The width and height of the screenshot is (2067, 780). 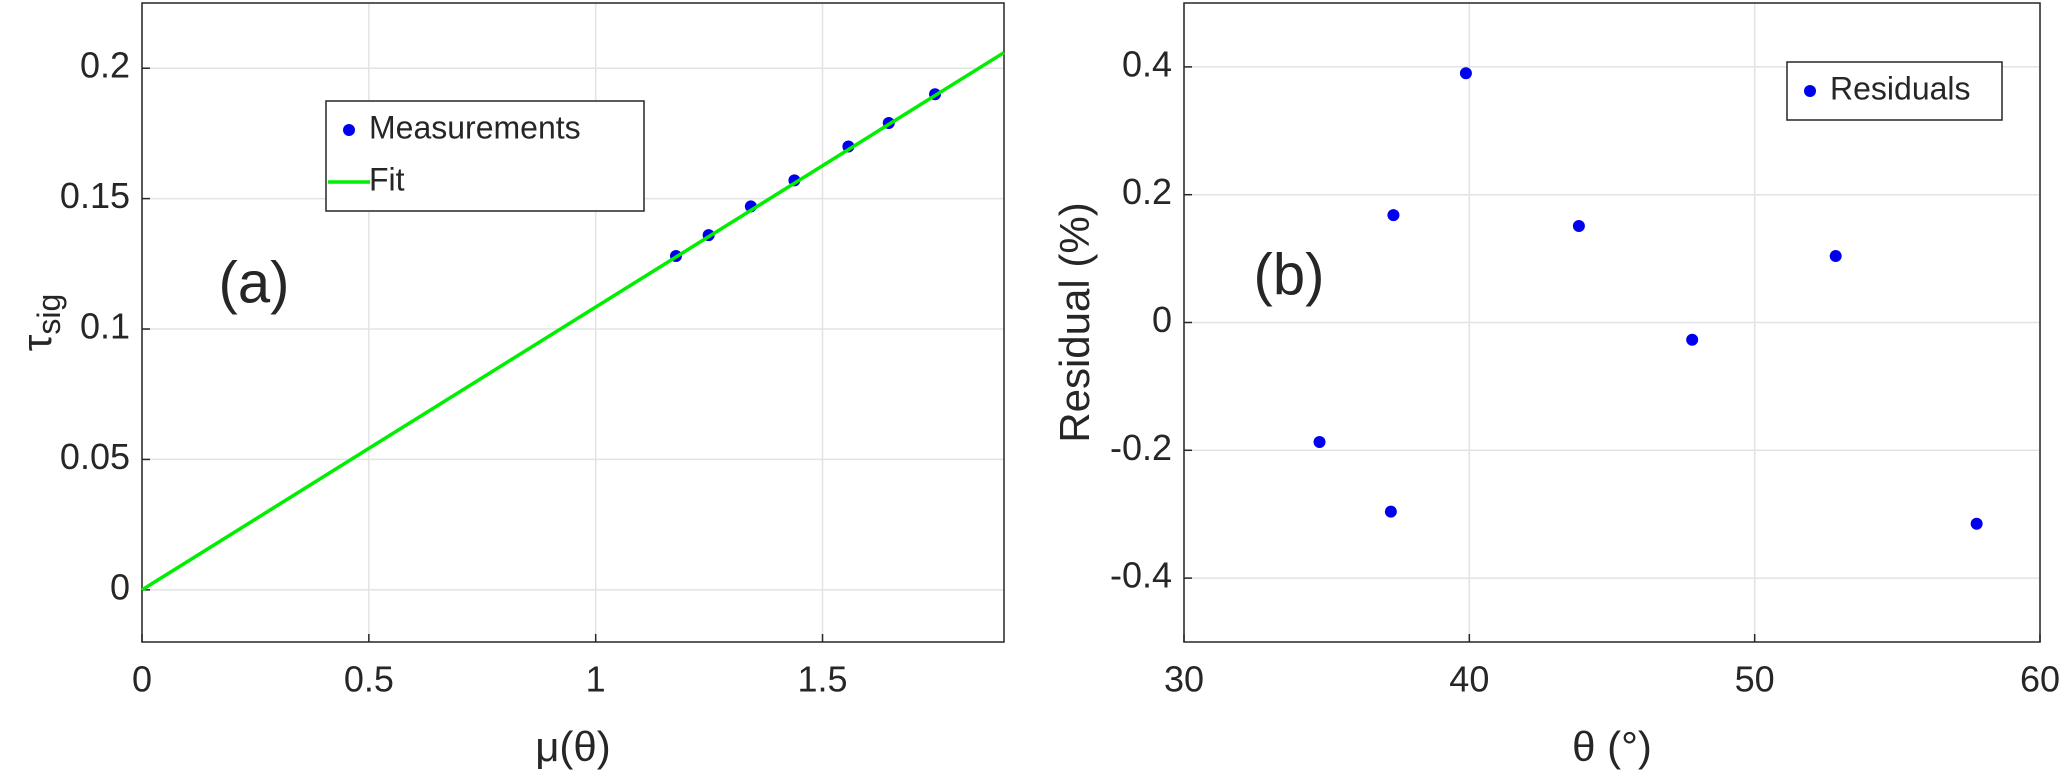 What do you see at coordinates (369, 679) in the screenshot?
I see `x-tick-label: 0.5` at bounding box center [369, 679].